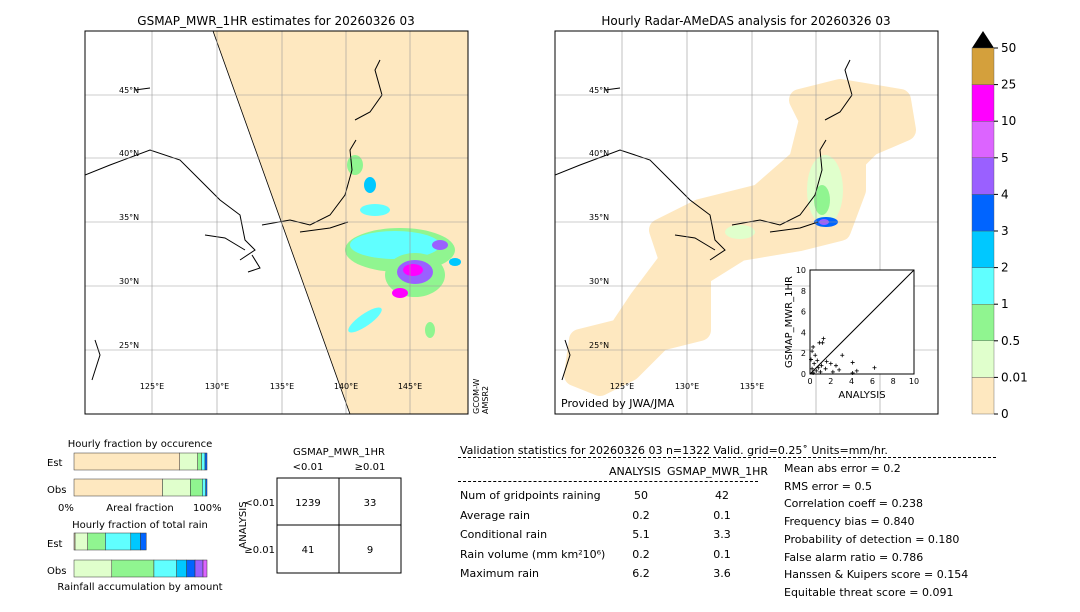  I want to click on stats-value: 3.6, so click(722, 573).